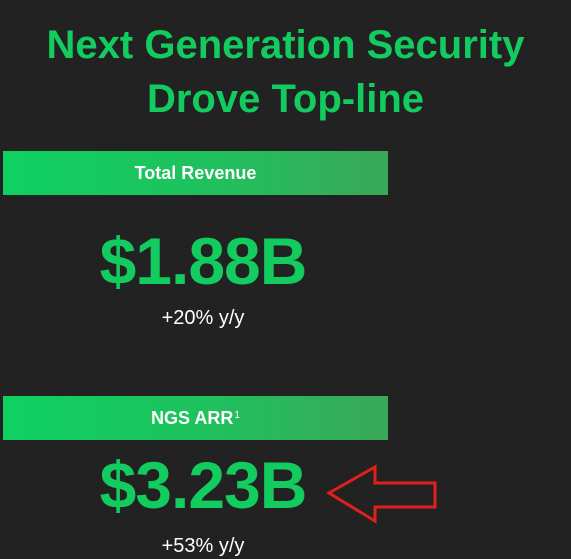  What do you see at coordinates (285, 99) in the screenshot?
I see `slide-title-line-2: Drove Top-line` at bounding box center [285, 99].